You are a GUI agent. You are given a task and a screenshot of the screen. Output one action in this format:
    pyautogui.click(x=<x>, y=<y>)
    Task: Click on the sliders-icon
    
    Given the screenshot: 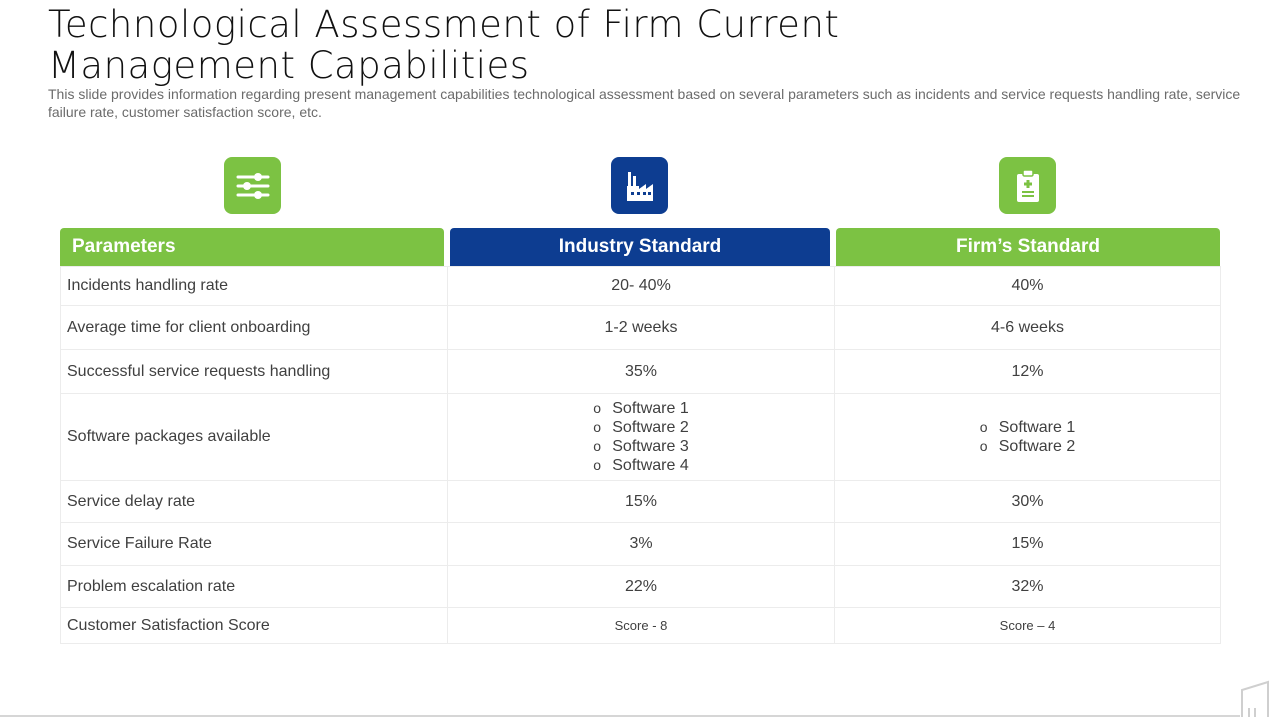 What is the action you would take?
    pyautogui.click(x=252, y=185)
    